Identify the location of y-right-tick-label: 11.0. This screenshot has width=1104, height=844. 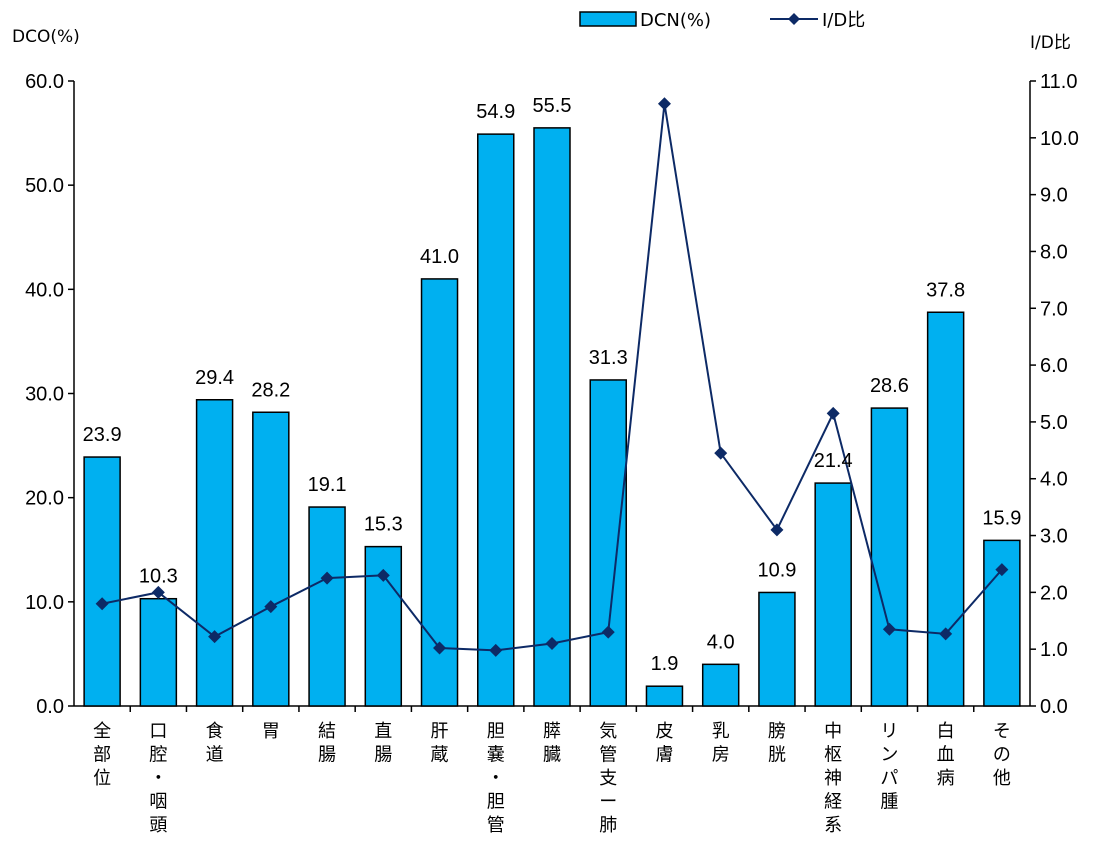
(1058, 82).